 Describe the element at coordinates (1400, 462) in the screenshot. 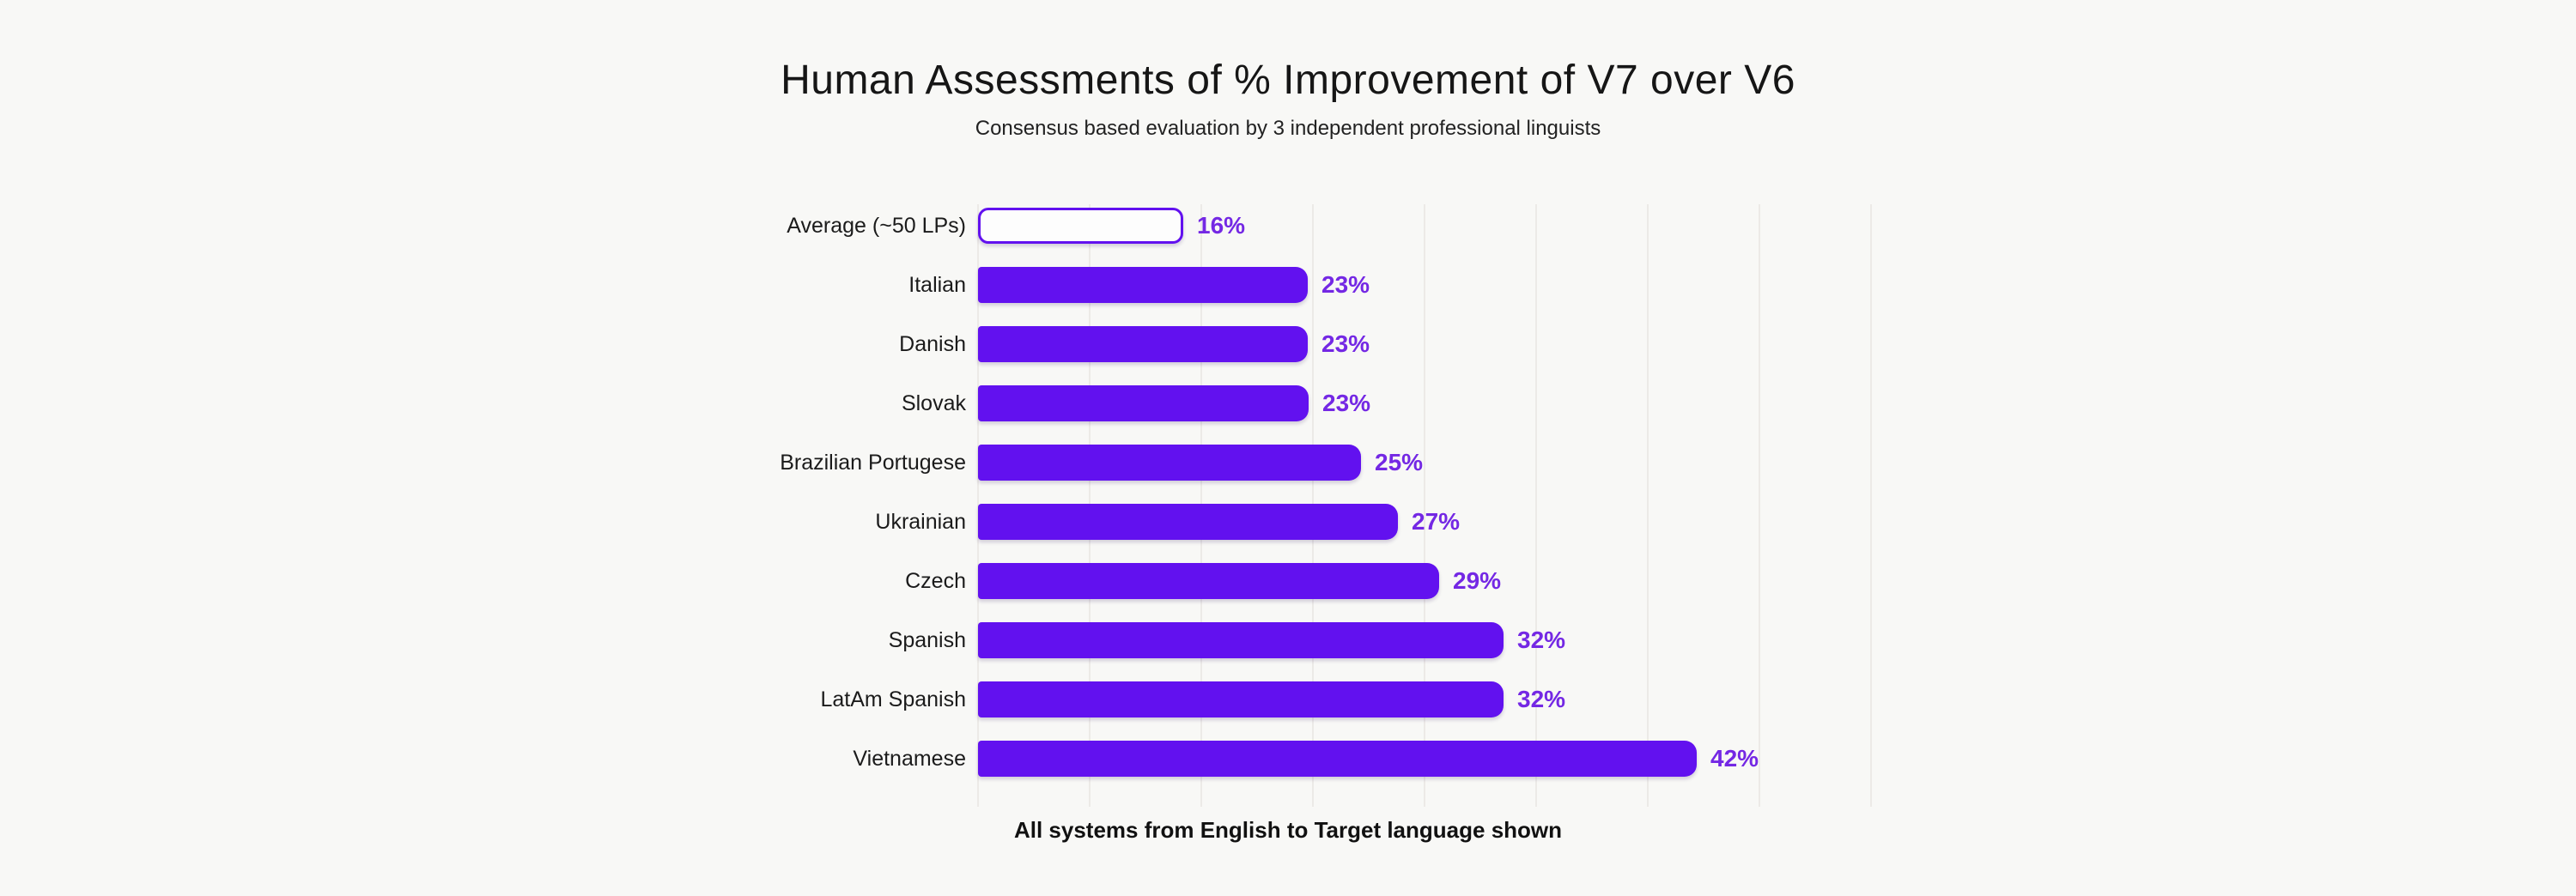

I see `value-label: 25%` at that location.